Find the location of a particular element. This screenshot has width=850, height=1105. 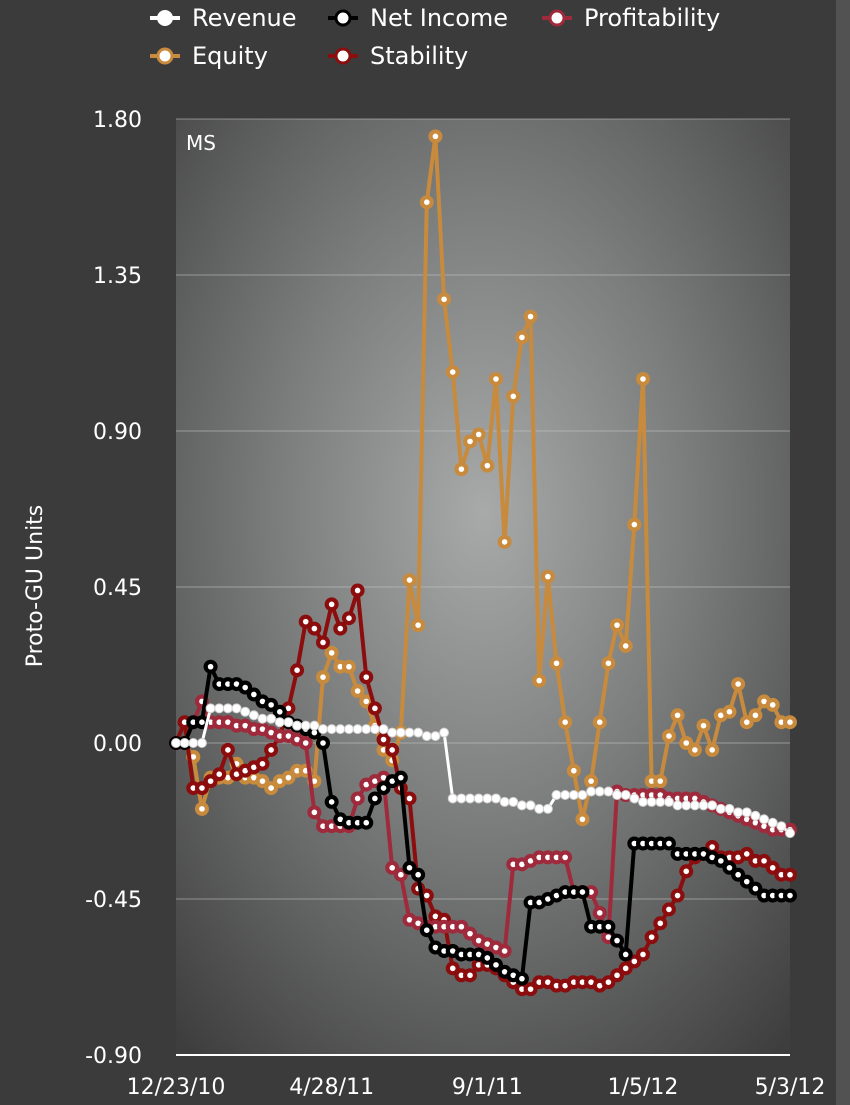

legend-swatch-marker is located at coordinates (165, 18).